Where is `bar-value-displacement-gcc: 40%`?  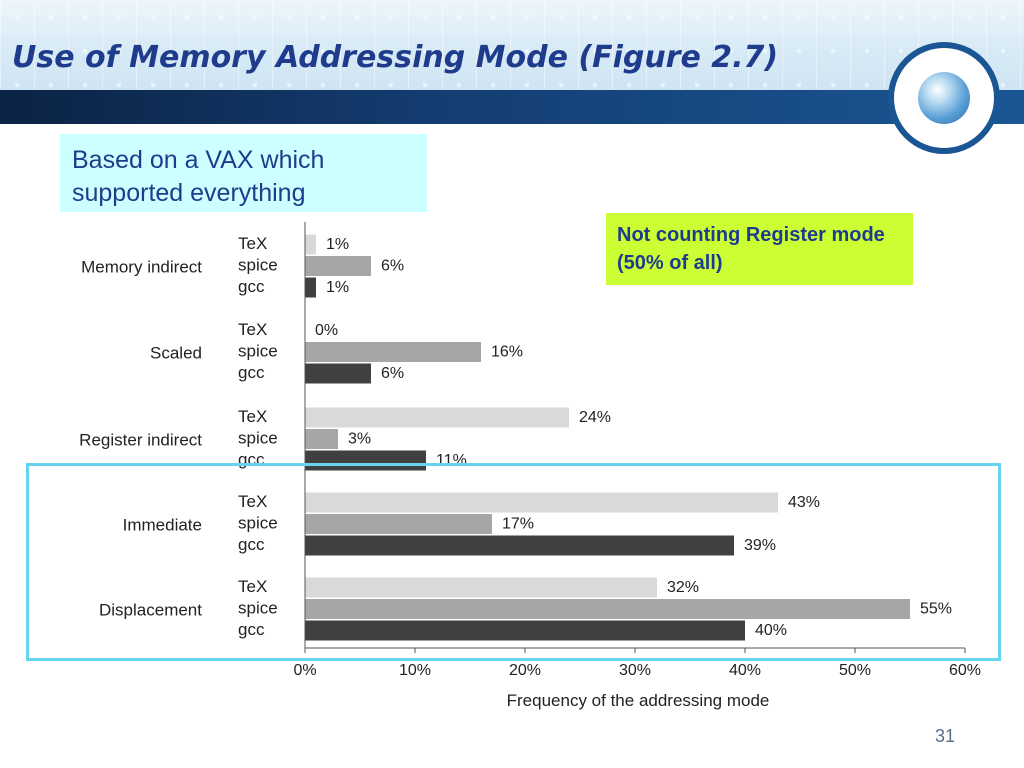
bar-value-displacement-gcc: 40% is located at coordinates (771, 630).